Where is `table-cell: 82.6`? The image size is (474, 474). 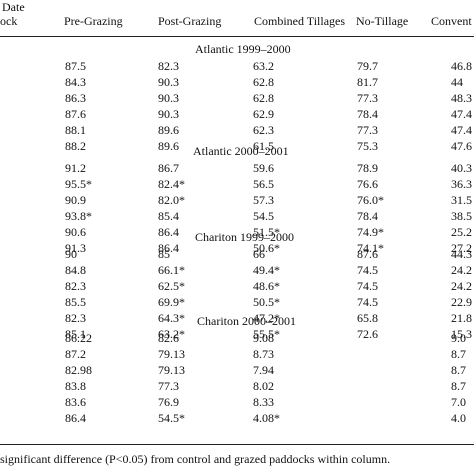
table-cell: 82.6 is located at coordinates (168, 338).